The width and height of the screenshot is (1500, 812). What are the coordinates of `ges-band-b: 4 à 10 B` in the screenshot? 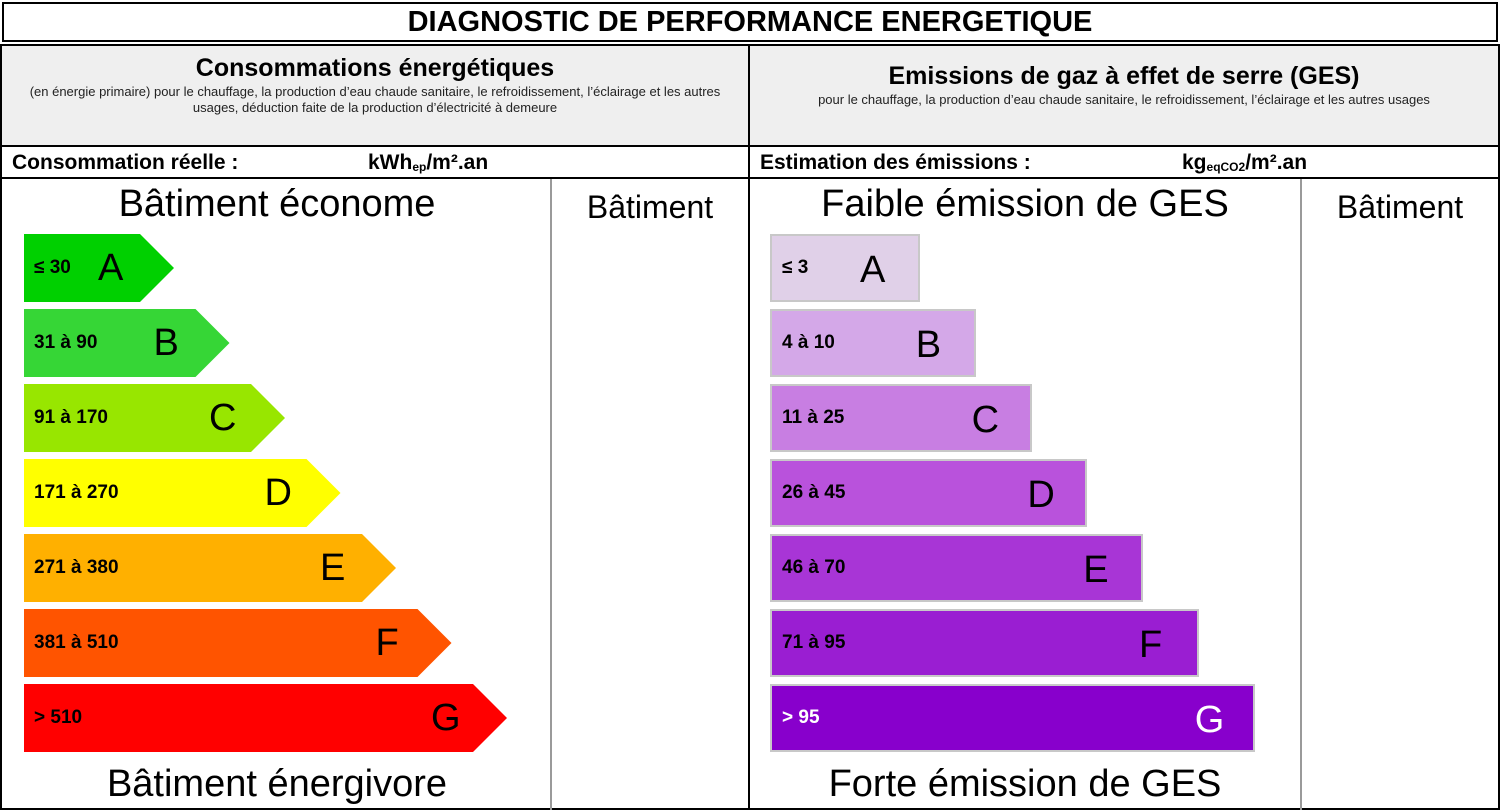 It's located at (873, 343).